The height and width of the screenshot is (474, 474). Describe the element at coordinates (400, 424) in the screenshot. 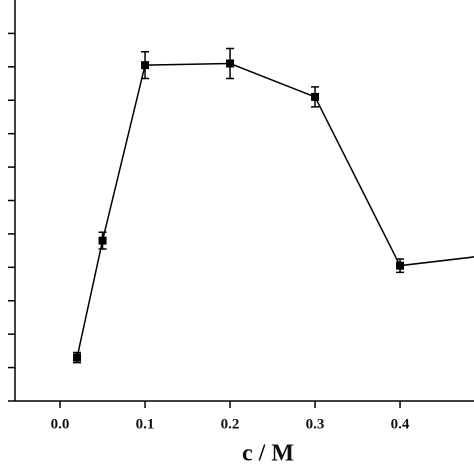

I see `x-tick-label: 0.4` at that location.